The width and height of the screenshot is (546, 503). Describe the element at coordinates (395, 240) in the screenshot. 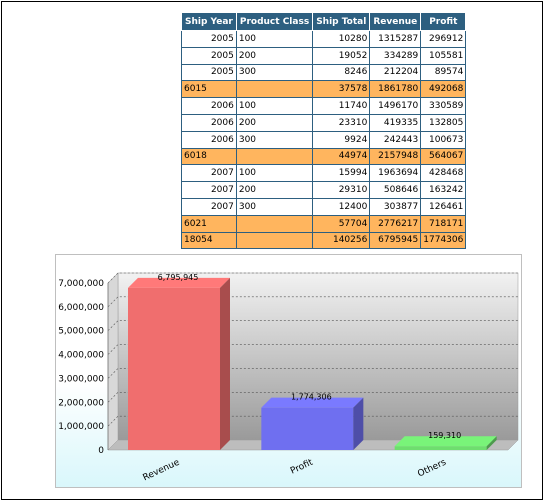

I see `cell-revenue: 6795945` at that location.